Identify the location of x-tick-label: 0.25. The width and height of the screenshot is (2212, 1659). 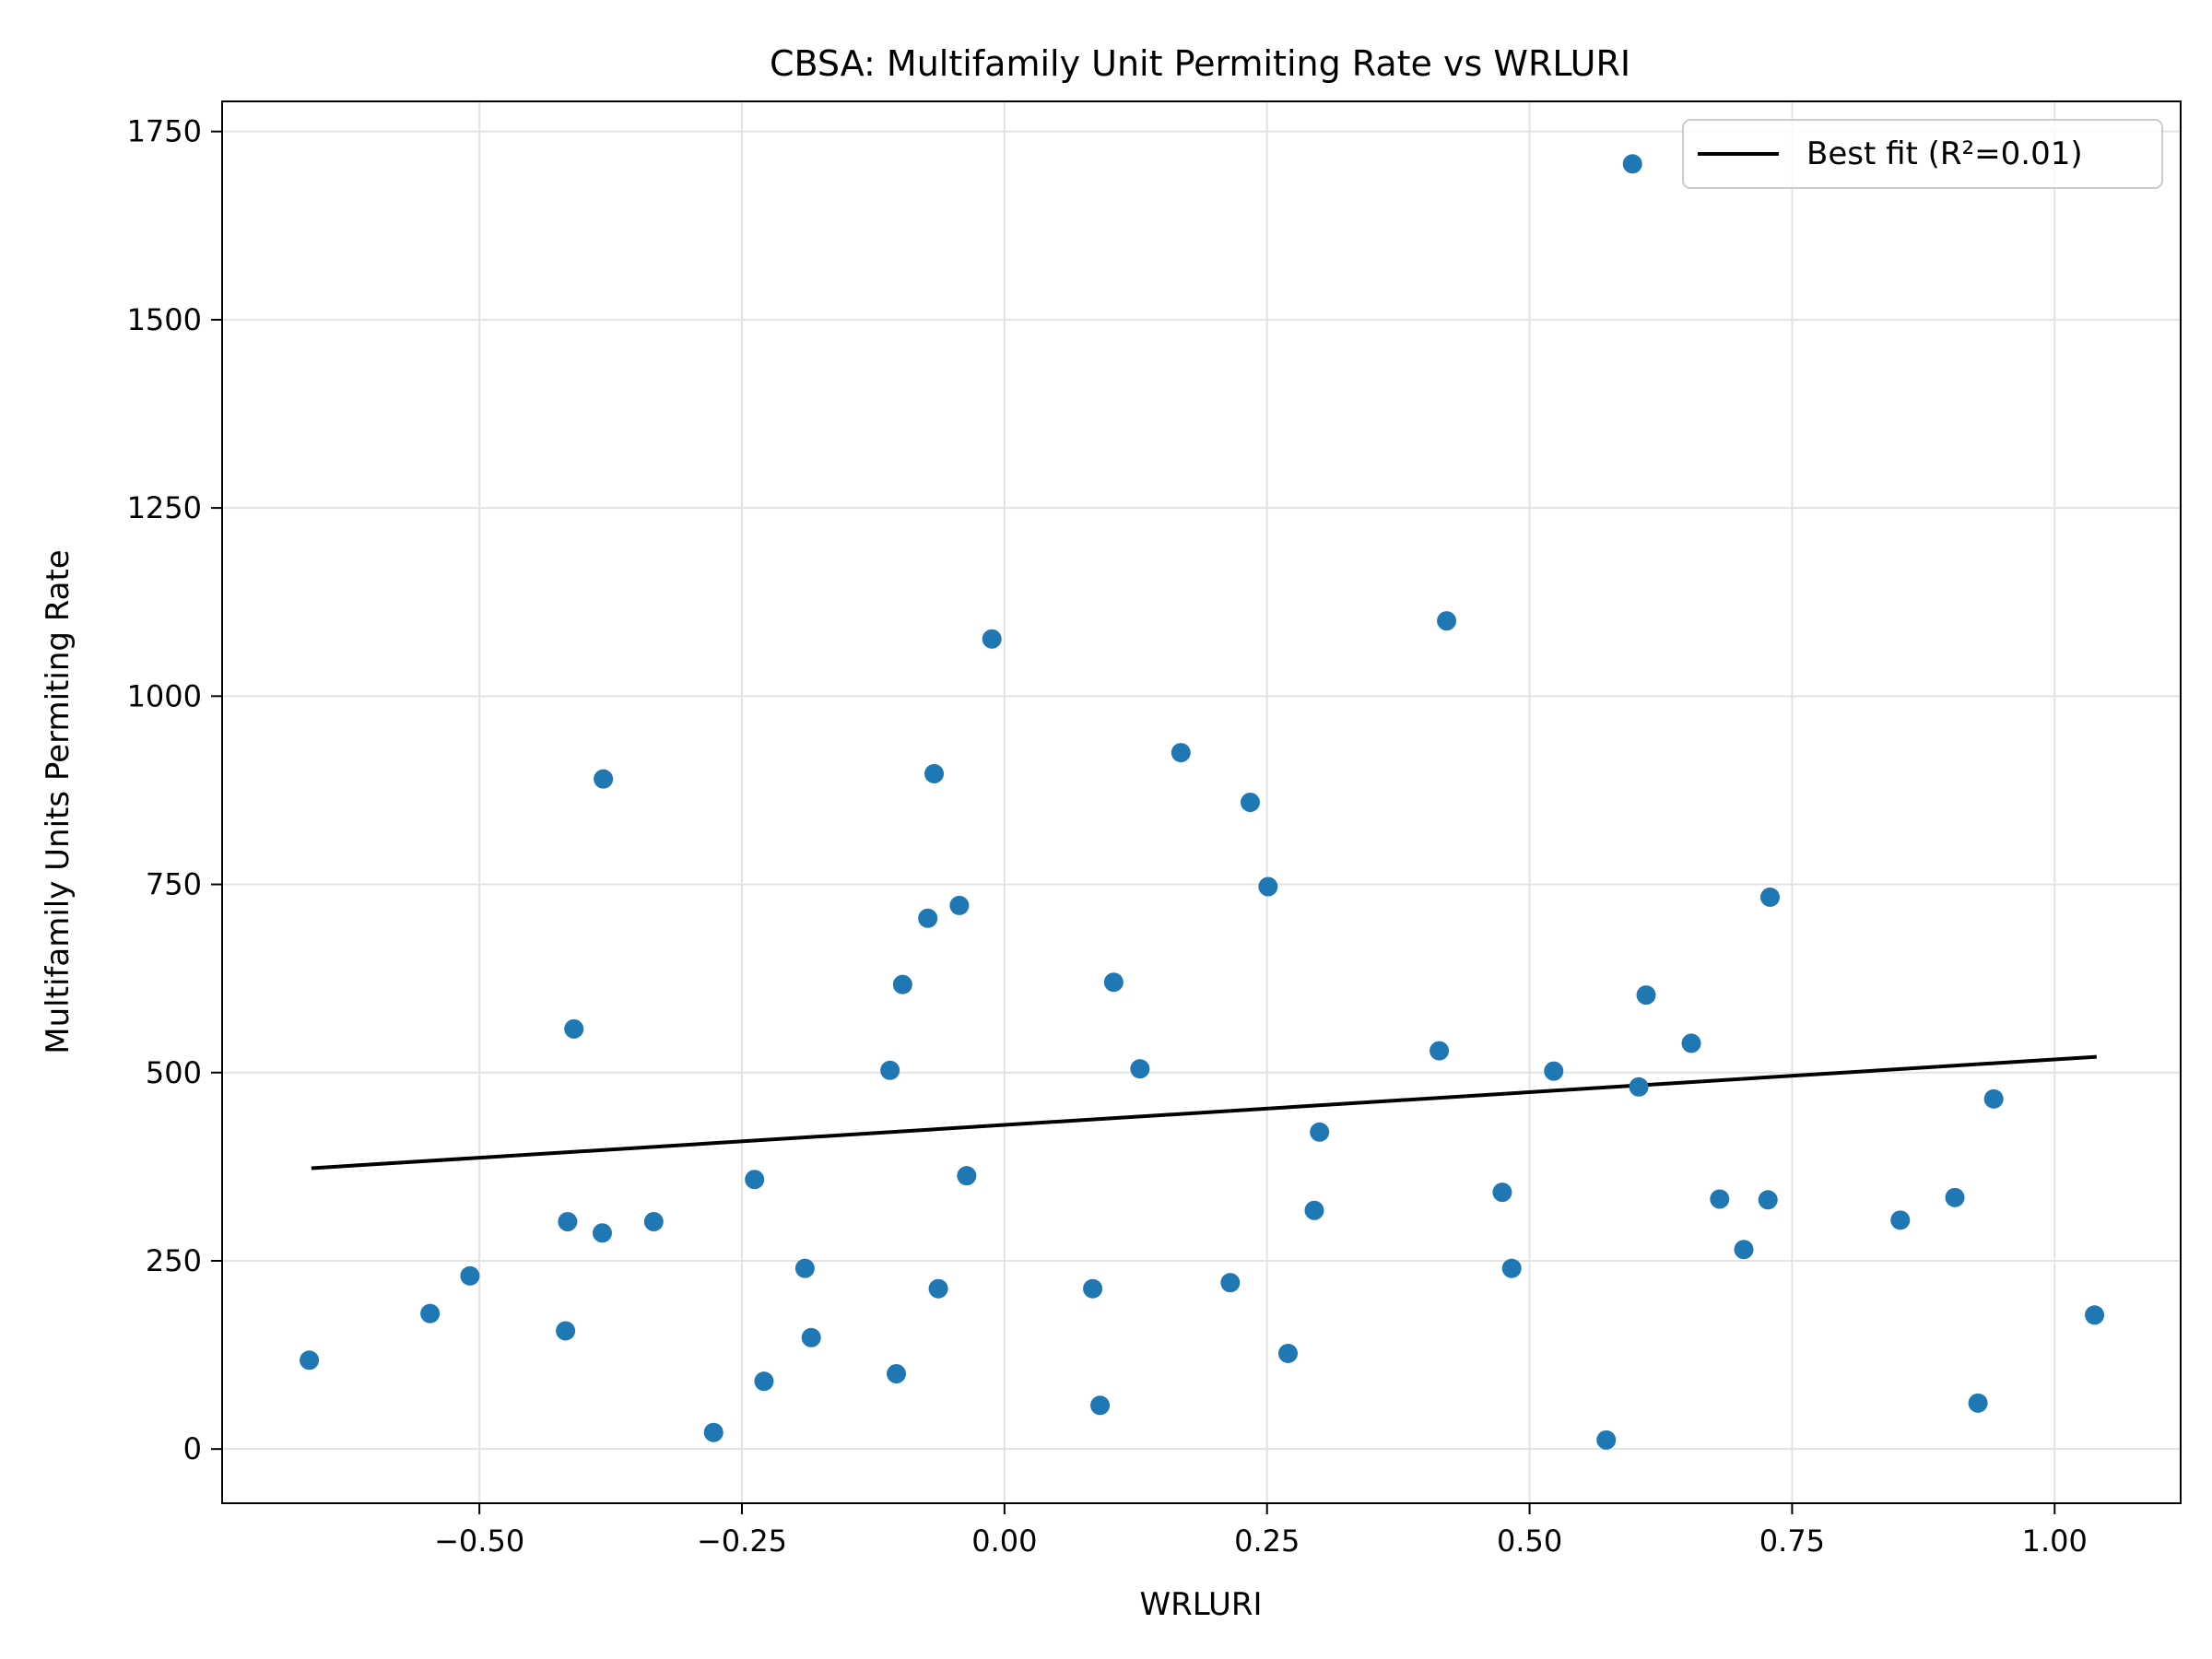
(1267, 1541).